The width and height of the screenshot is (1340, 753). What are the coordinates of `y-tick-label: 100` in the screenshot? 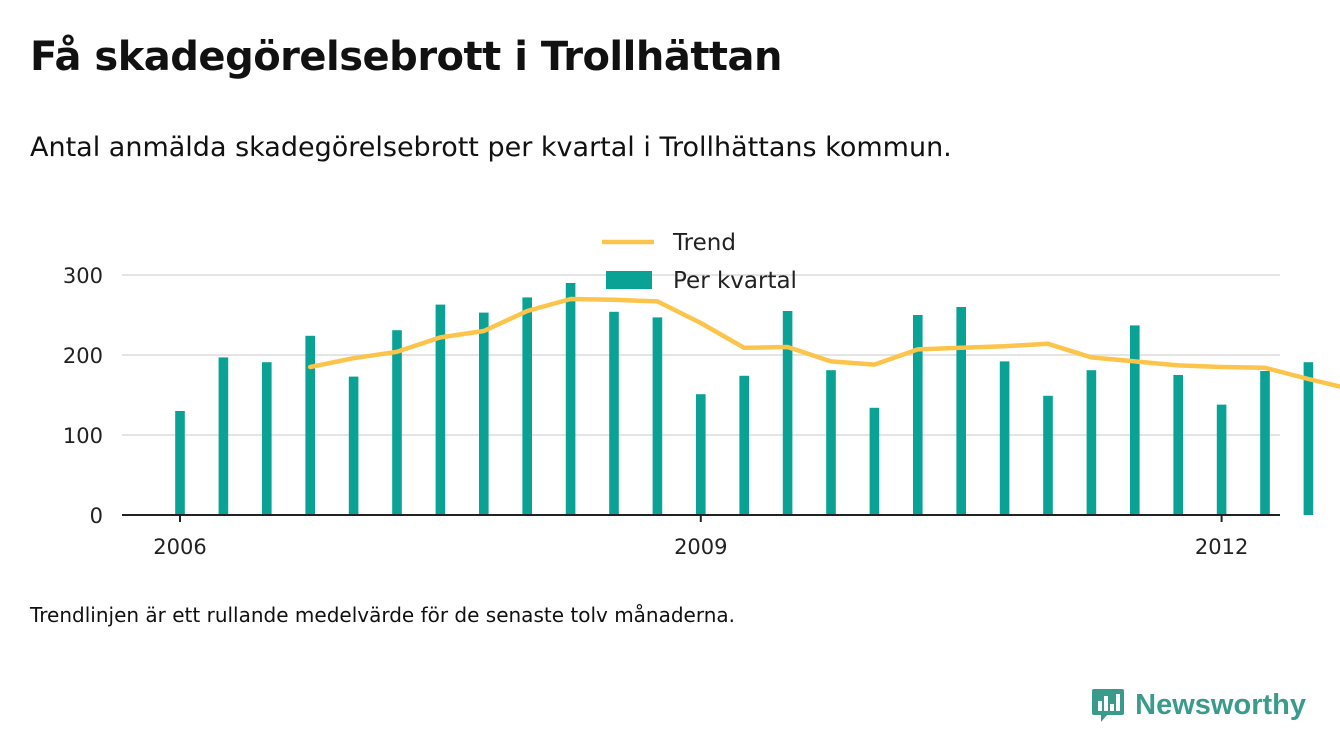 It's located at (83, 436).